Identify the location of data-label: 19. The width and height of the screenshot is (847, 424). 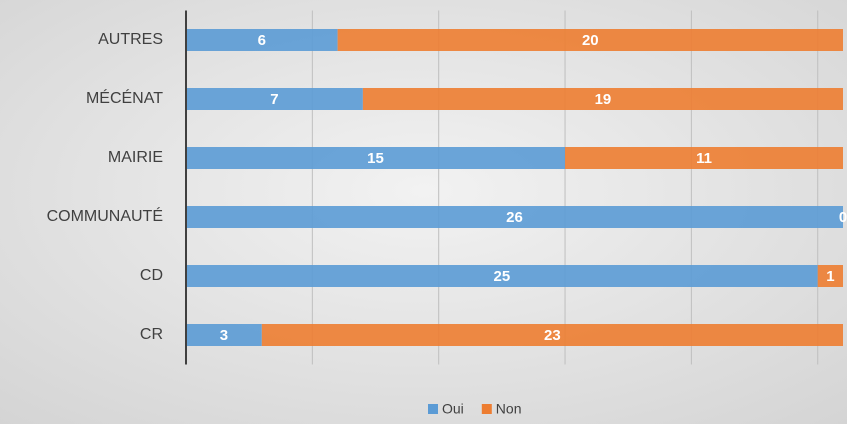
(603, 99).